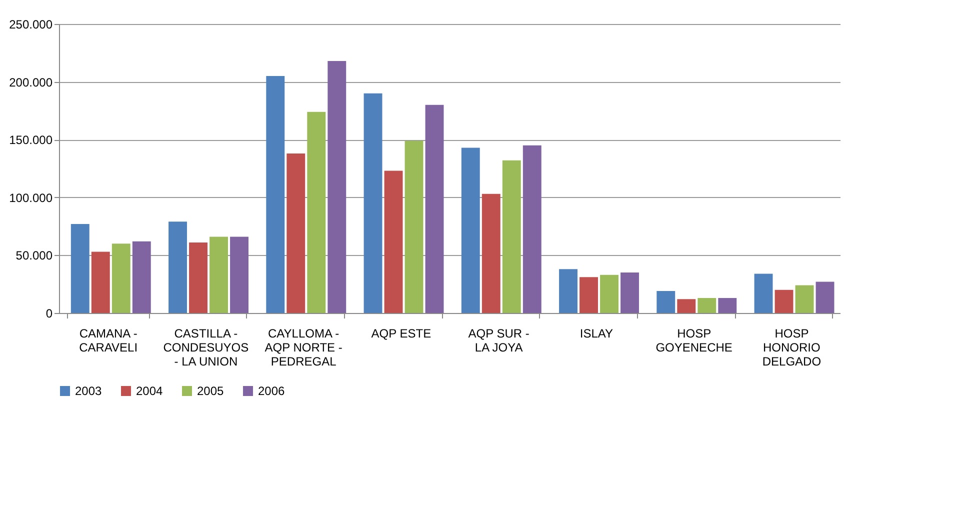 This screenshot has height=520, width=953. Describe the element at coordinates (210, 391) in the screenshot. I see `legend-label: 2005` at that location.